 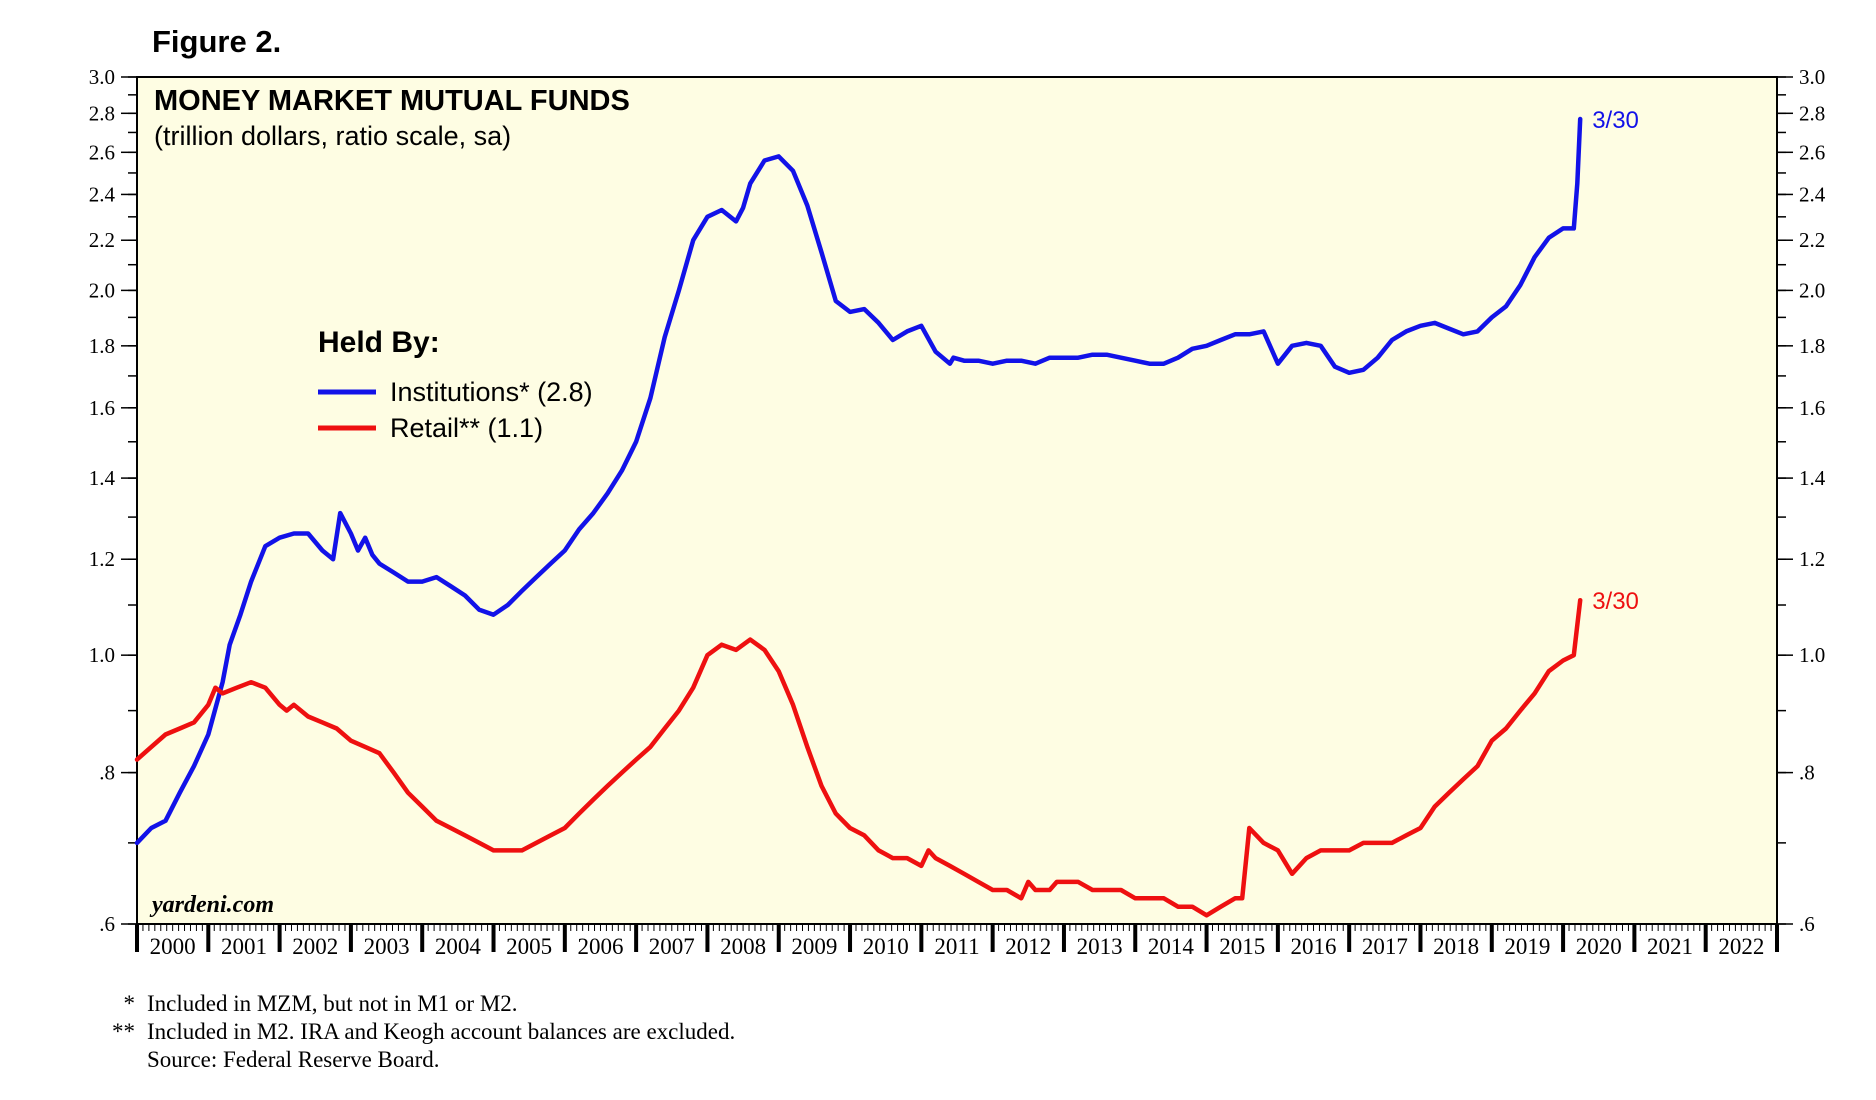 I want to click on y-tick-label-right: .8, so click(x=1807, y=773).